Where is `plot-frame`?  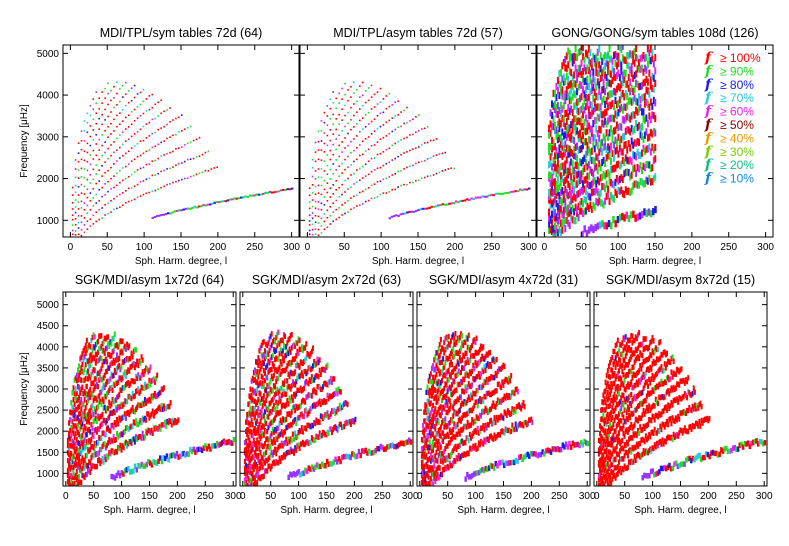 plot-frame is located at coordinates (149, 389).